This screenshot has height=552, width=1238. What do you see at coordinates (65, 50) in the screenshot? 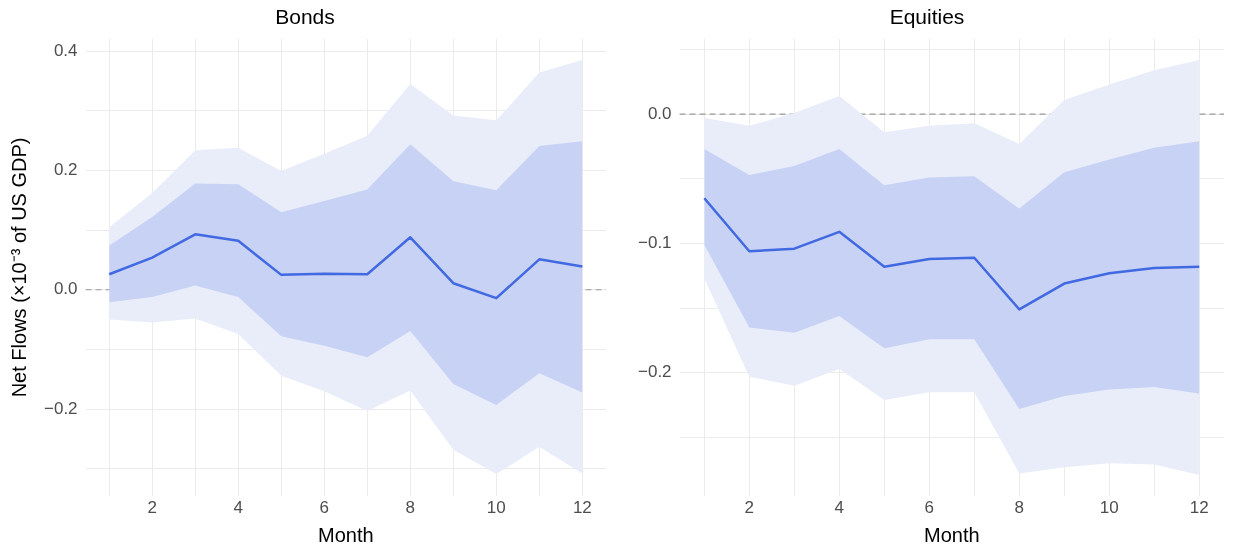
I see `y-tick-label: 0.4` at bounding box center [65, 50].